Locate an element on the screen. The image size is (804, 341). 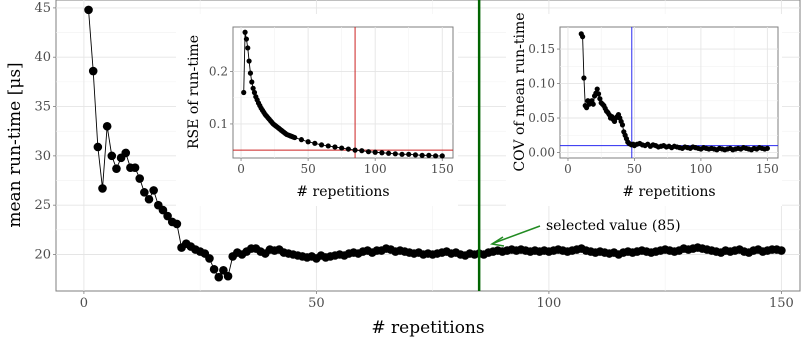
y-tick-label: 0.15 is located at coordinates (541, 49).